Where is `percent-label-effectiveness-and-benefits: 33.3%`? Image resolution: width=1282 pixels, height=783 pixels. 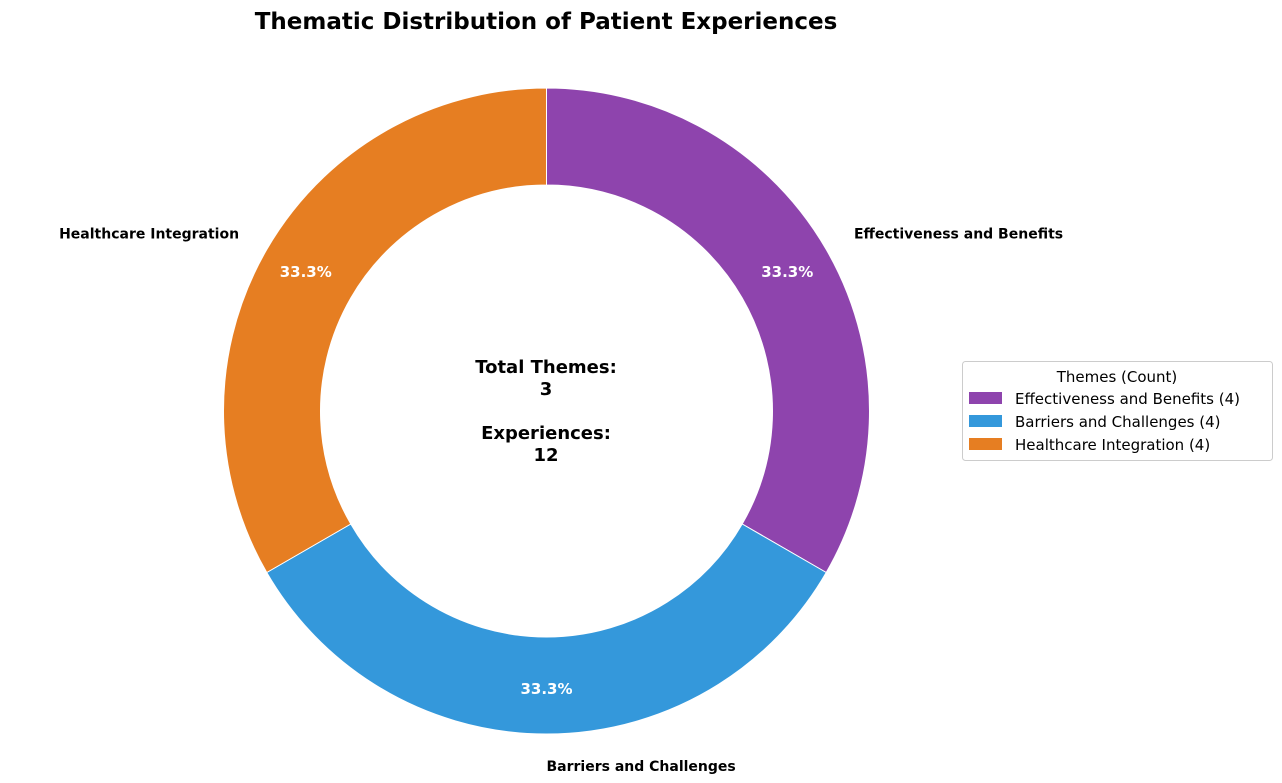
percent-label-effectiveness-and-benefits: 33.3% is located at coordinates (787, 272).